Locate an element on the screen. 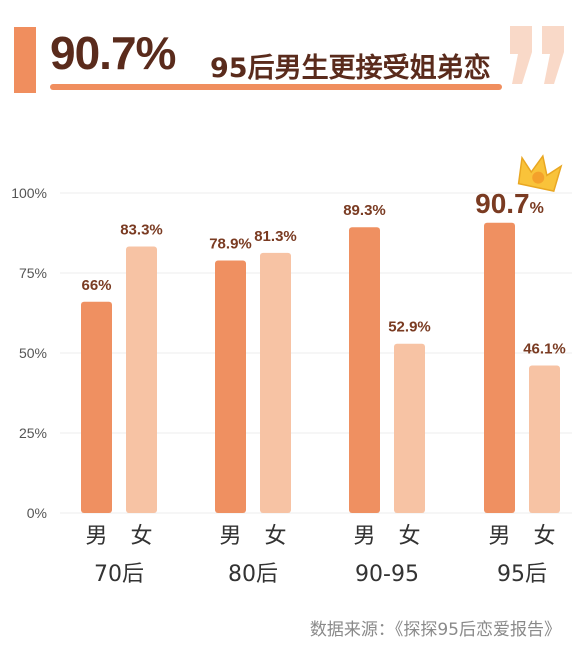 This screenshot has height=659, width=575. y-tick-label: 100% is located at coordinates (29, 193).